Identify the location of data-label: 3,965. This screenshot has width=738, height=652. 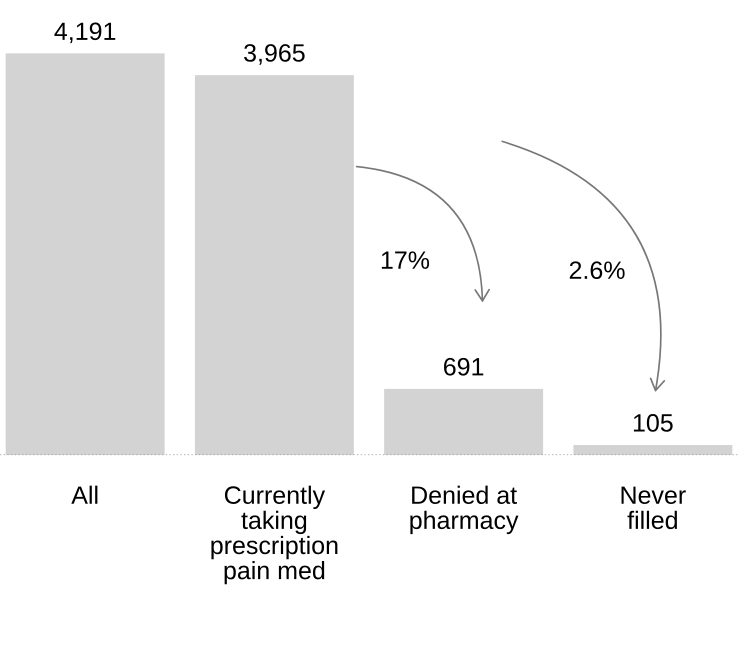
(274, 54).